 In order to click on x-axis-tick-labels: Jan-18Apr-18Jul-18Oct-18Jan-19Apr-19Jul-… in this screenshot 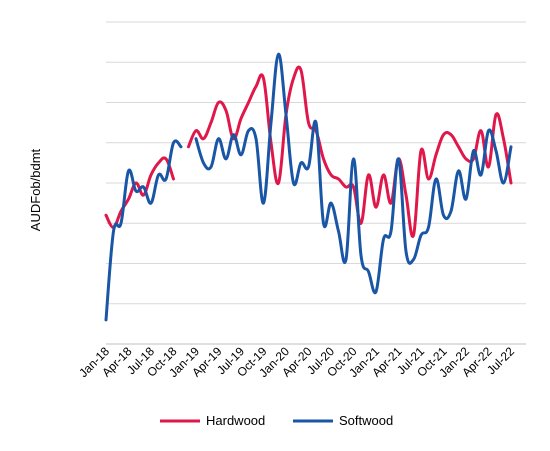, I will do `click(296, 362)`.